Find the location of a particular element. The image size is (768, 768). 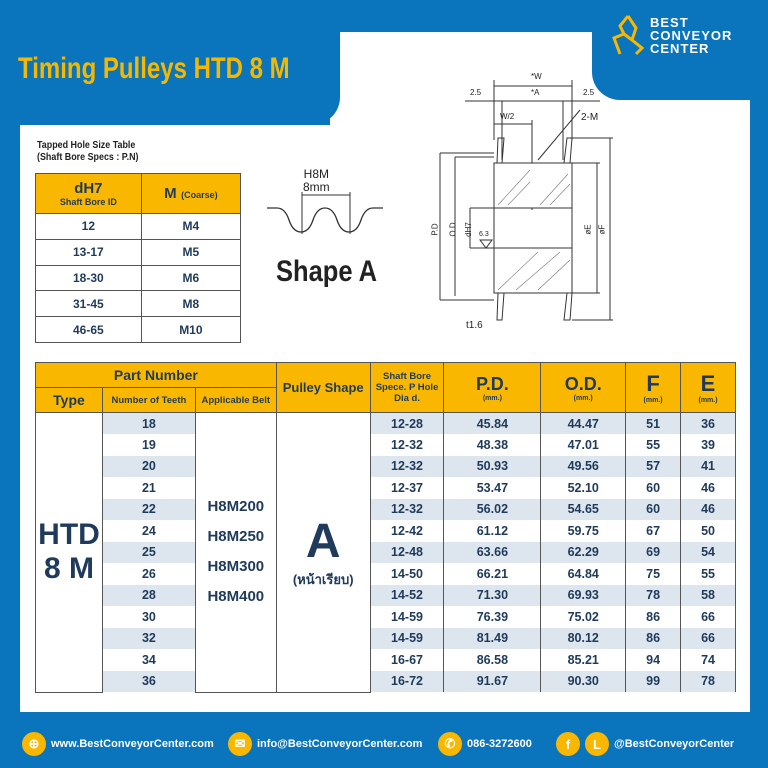

dim-w2: W/2 is located at coordinates (507, 116).